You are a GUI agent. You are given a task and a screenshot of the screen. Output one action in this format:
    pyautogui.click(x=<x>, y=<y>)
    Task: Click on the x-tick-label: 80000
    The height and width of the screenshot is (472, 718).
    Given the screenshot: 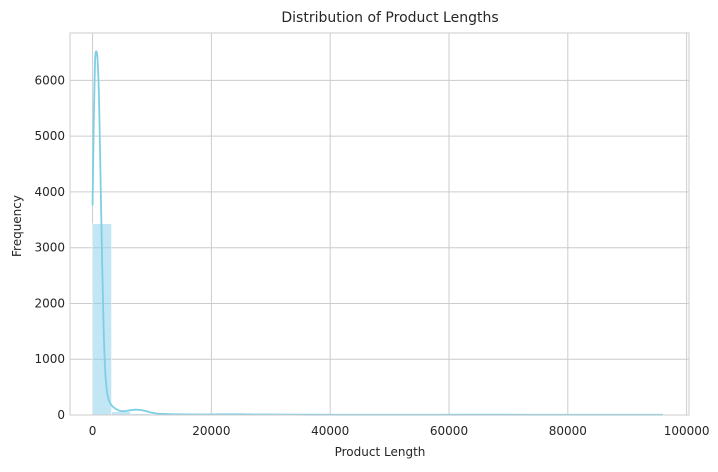 What is the action you would take?
    pyautogui.click(x=568, y=431)
    